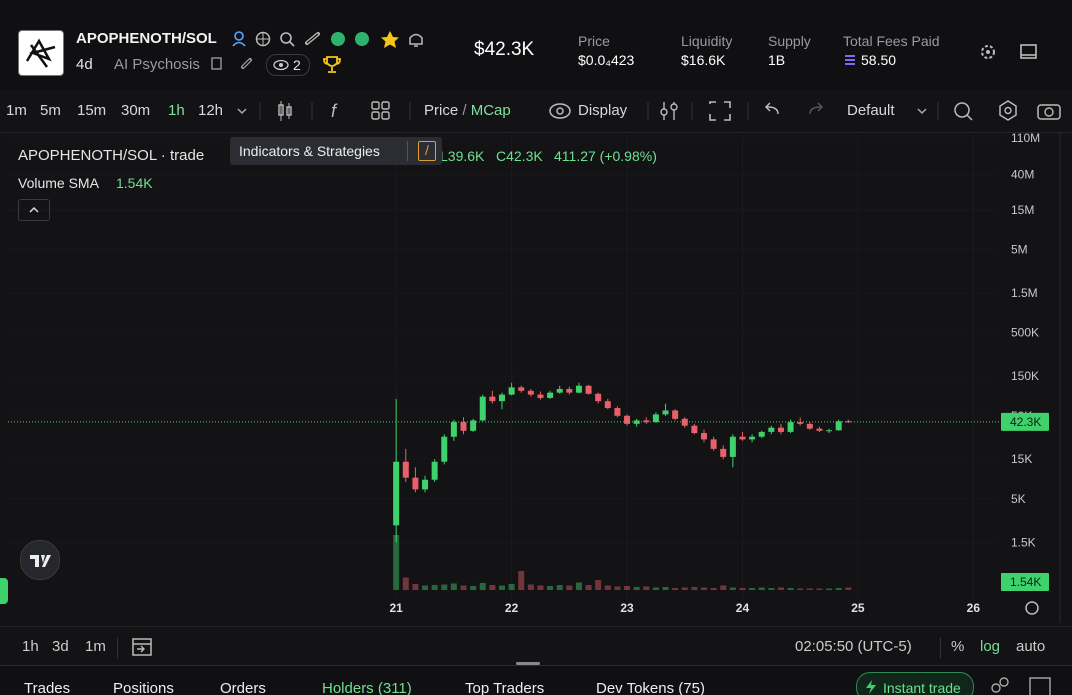  What do you see at coordinates (974, 608) in the screenshot?
I see `x-tick-label: 26` at bounding box center [974, 608].